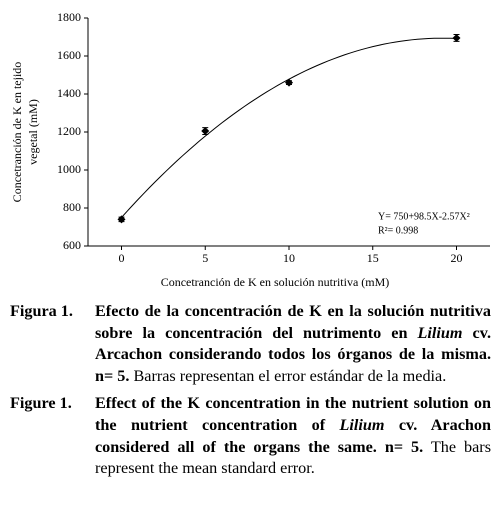 This screenshot has width=499, height=513. I want to click on y-tick-label: 1800, so click(69, 17).